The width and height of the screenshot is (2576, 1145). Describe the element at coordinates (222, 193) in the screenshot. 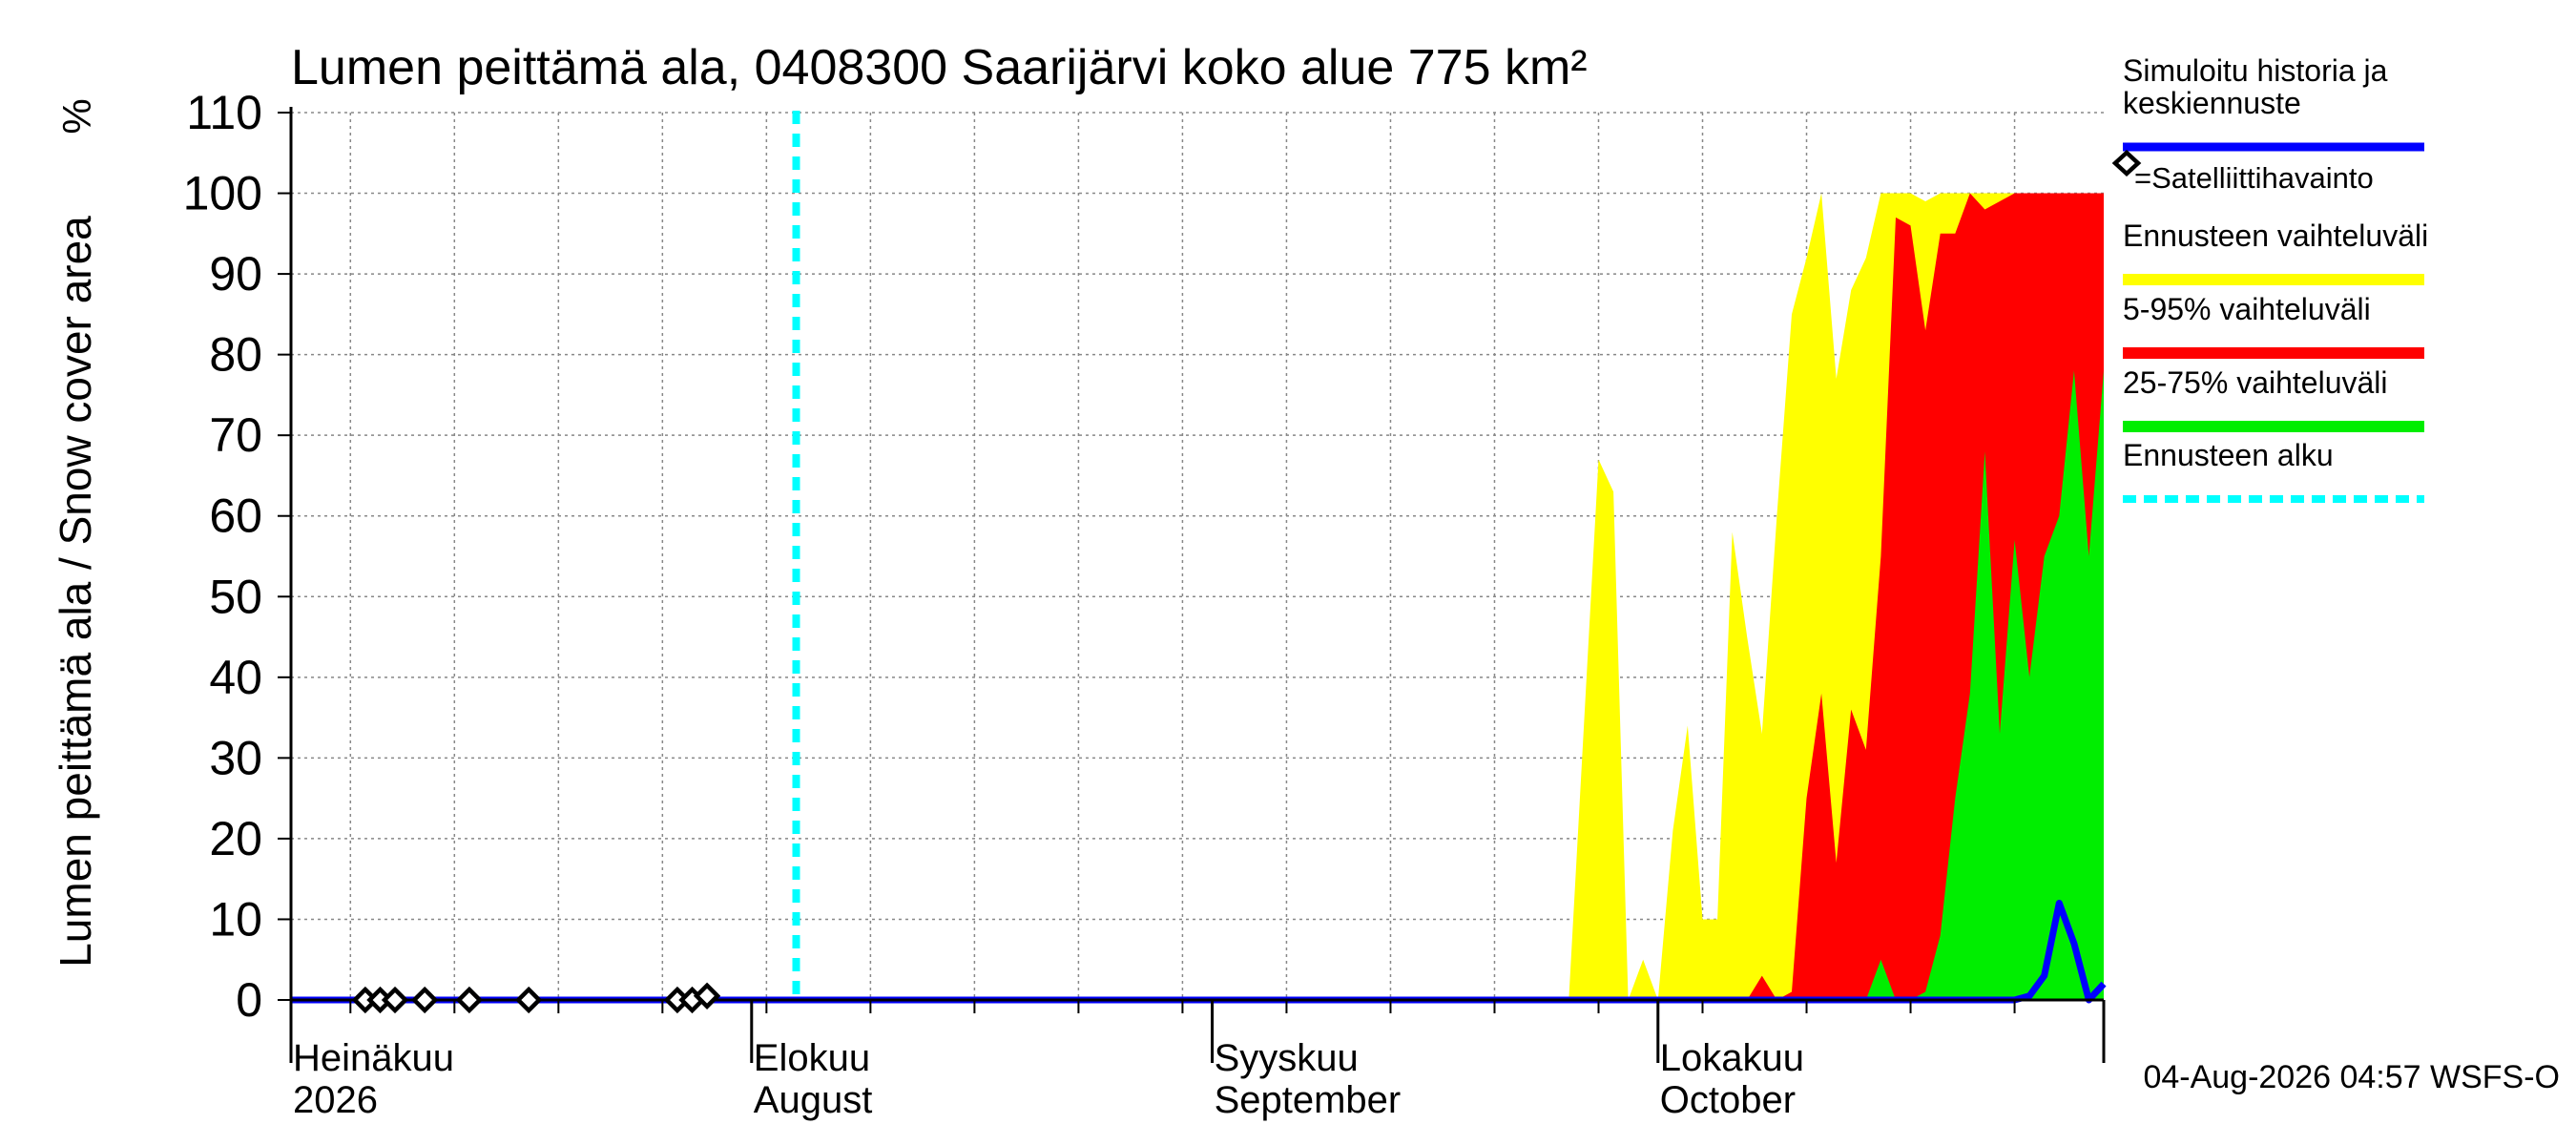

I see `y-tick-label: 100` at that location.